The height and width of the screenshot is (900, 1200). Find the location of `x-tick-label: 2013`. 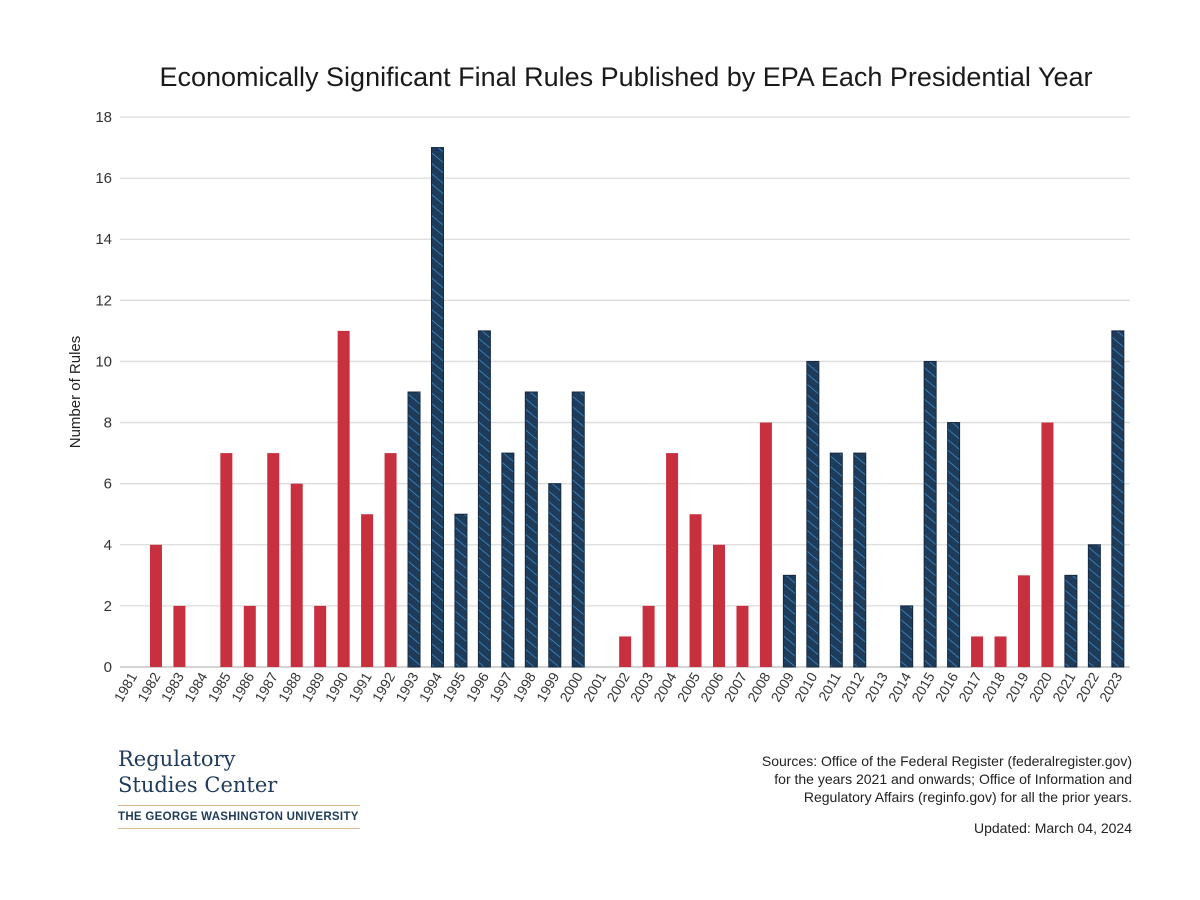

x-tick-label: 2013 is located at coordinates (876, 686).